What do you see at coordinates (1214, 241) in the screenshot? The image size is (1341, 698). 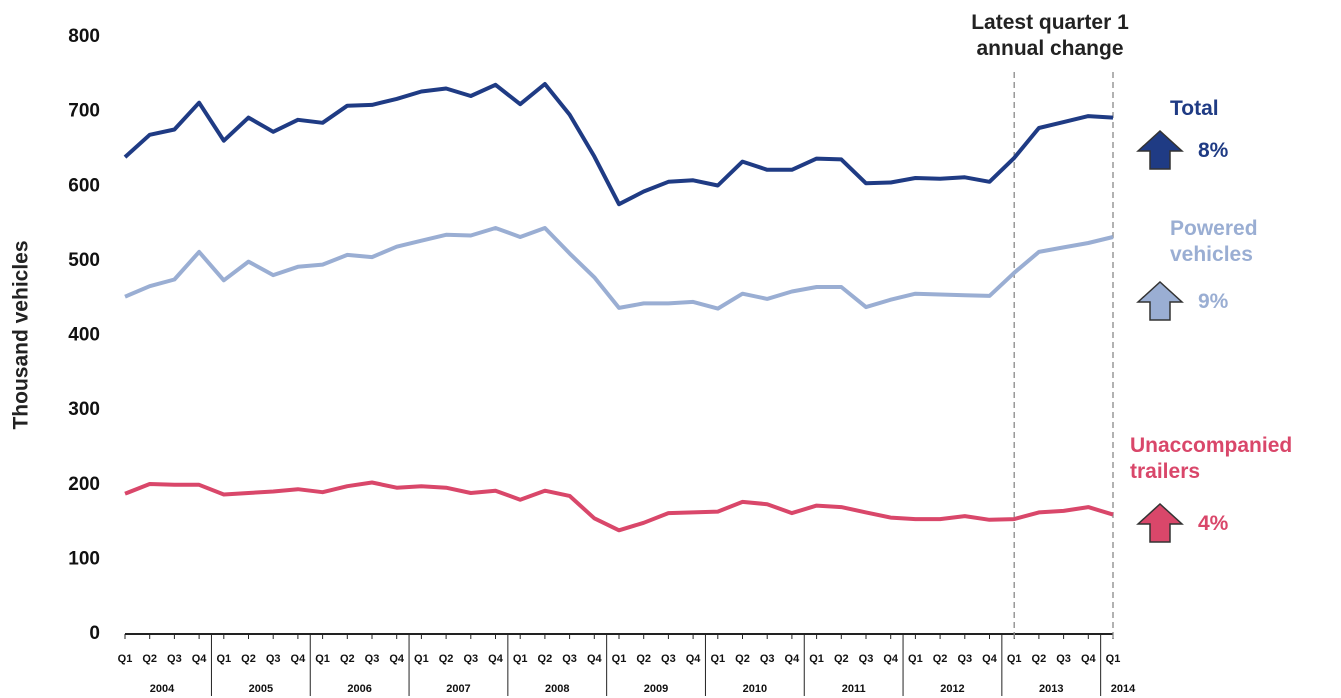 I see `series-label: Powered vehicles` at bounding box center [1214, 241].